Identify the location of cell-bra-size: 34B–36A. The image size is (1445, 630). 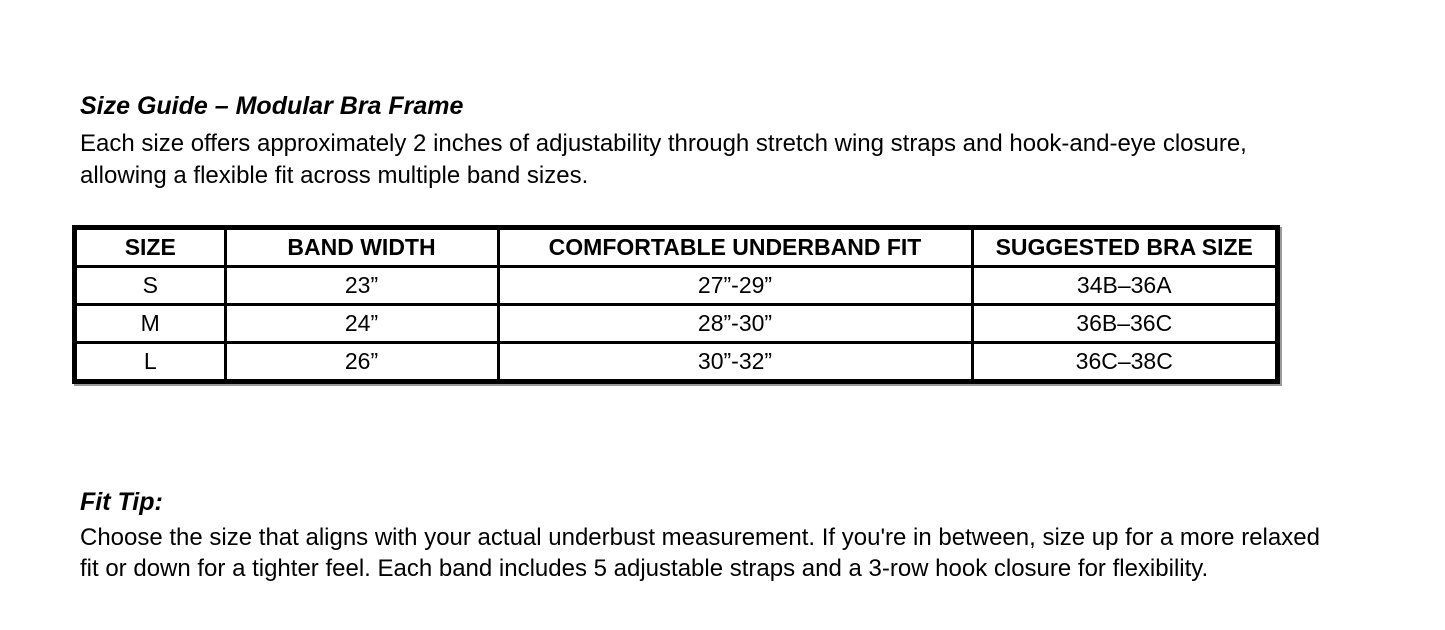
(1123, 285).